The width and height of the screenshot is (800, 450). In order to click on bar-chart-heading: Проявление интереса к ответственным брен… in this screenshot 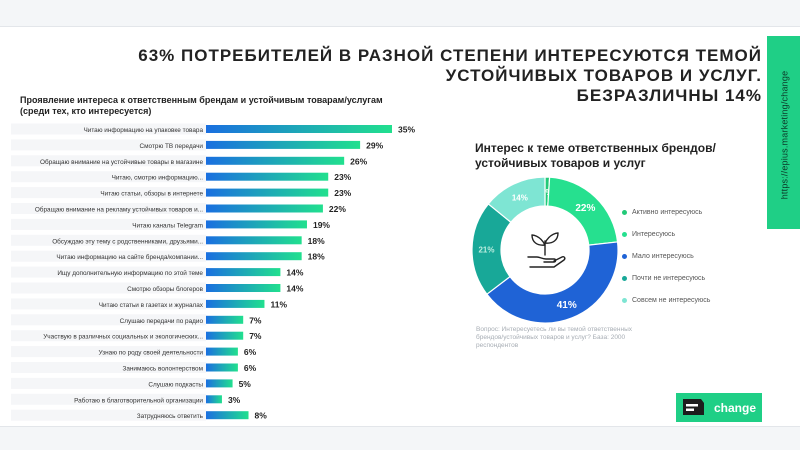, I will do `click(230, 106)`.